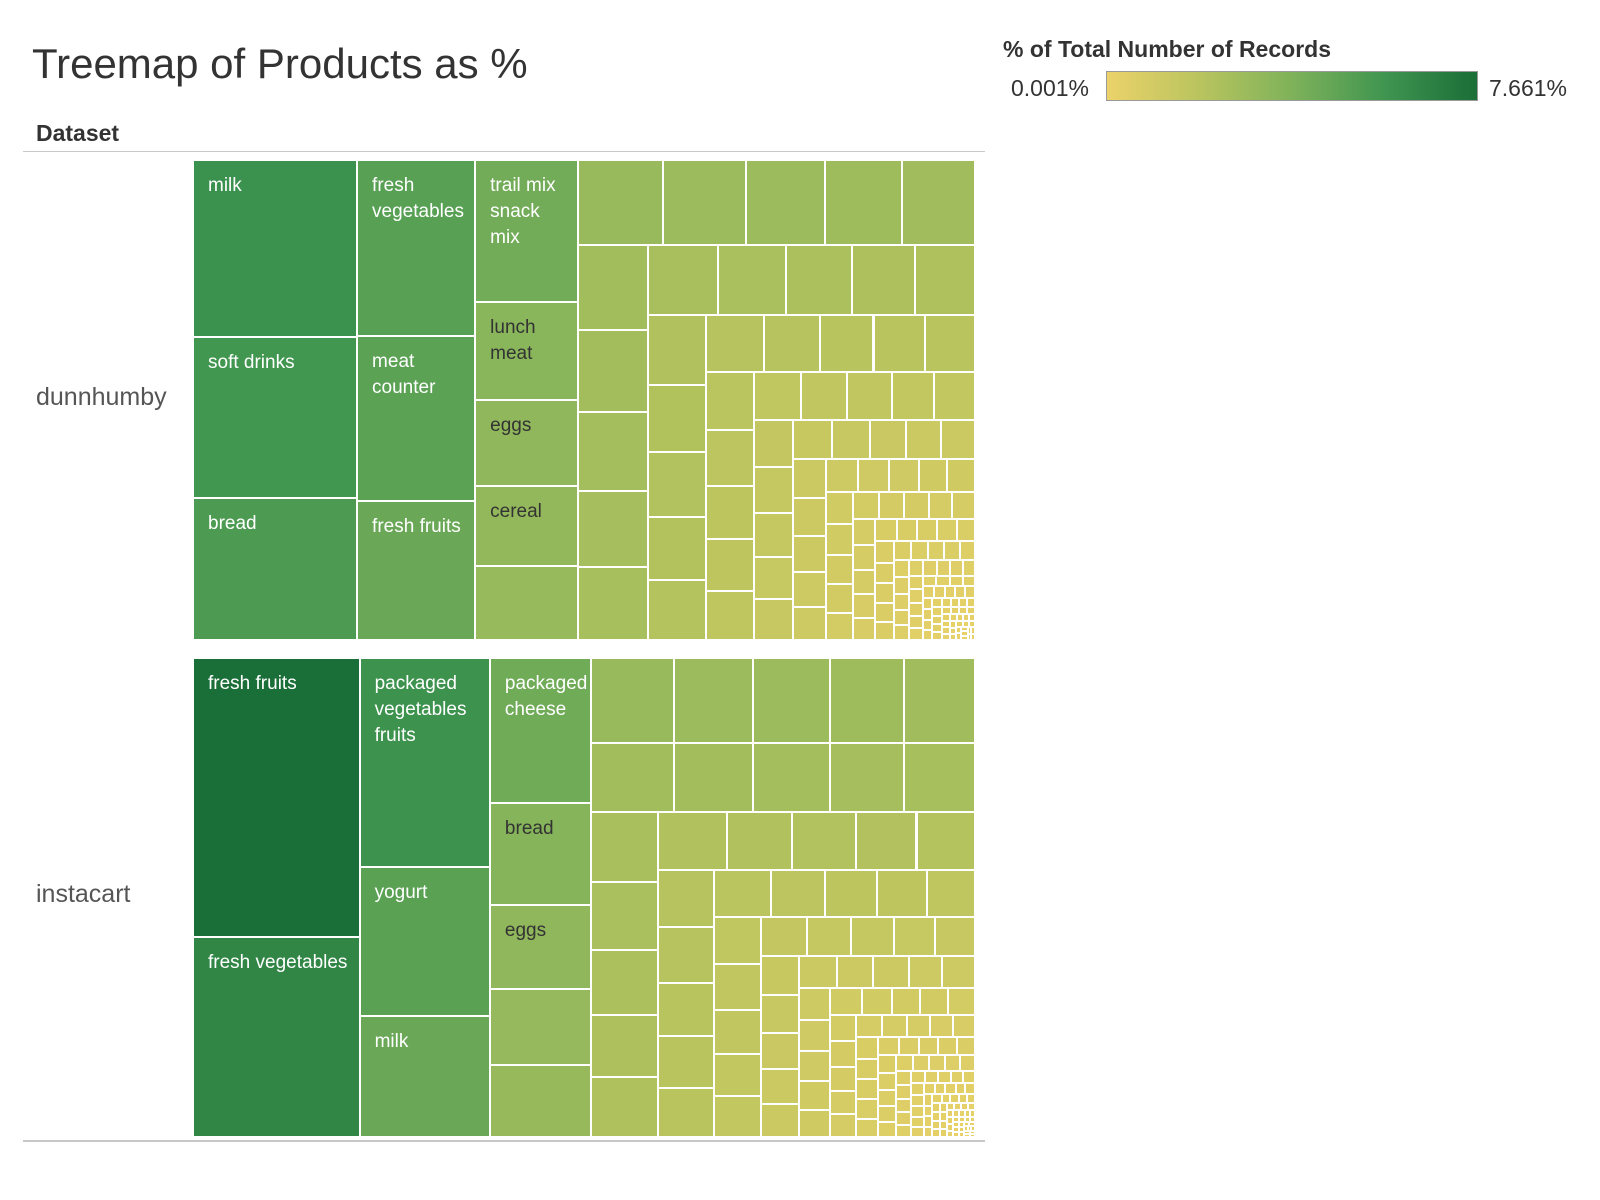 The width and height of the screenshot is (1600, 1200). What do you see at coordinates (540, 730) in the screenshot?
I see `treemap-cell: packaged cheese` at bounding box center [540, 730].